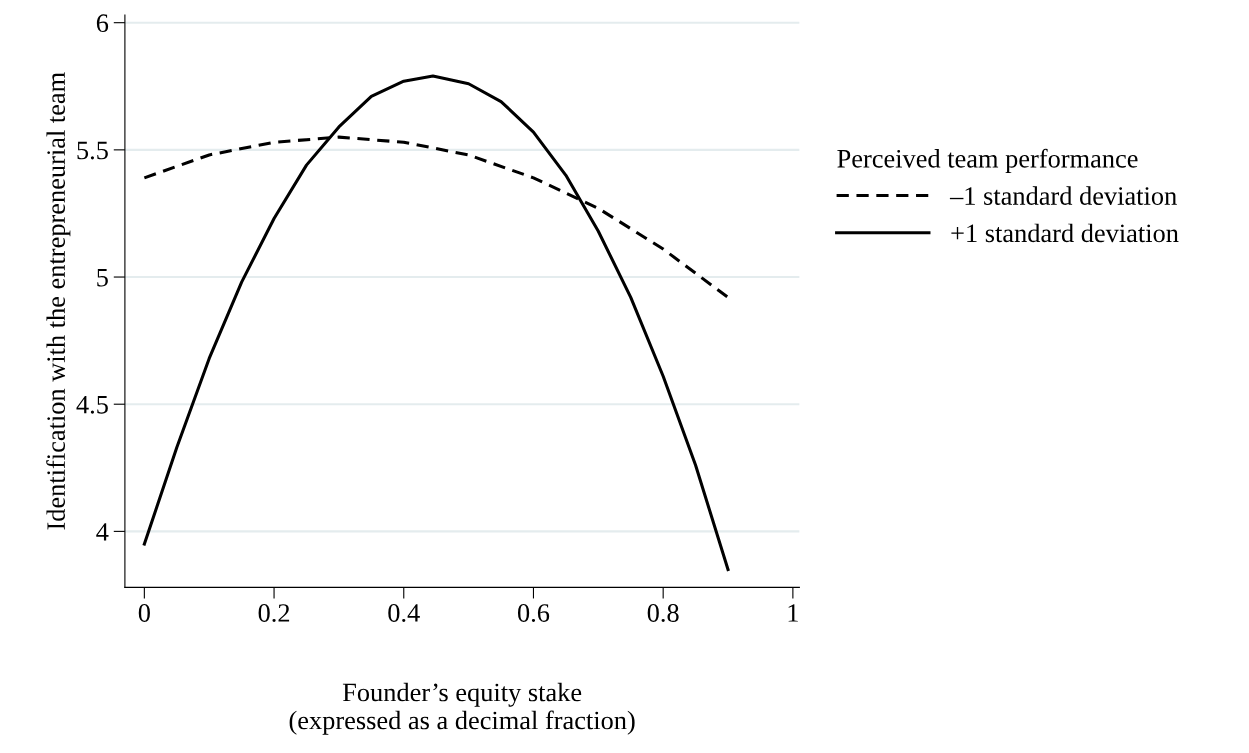 Image resolution: width=1249 pixels, height=753 pixels. Describe the element at coordinates (663, 613) in the screenshot. I see `x-tick-label: 0.8` at that location.